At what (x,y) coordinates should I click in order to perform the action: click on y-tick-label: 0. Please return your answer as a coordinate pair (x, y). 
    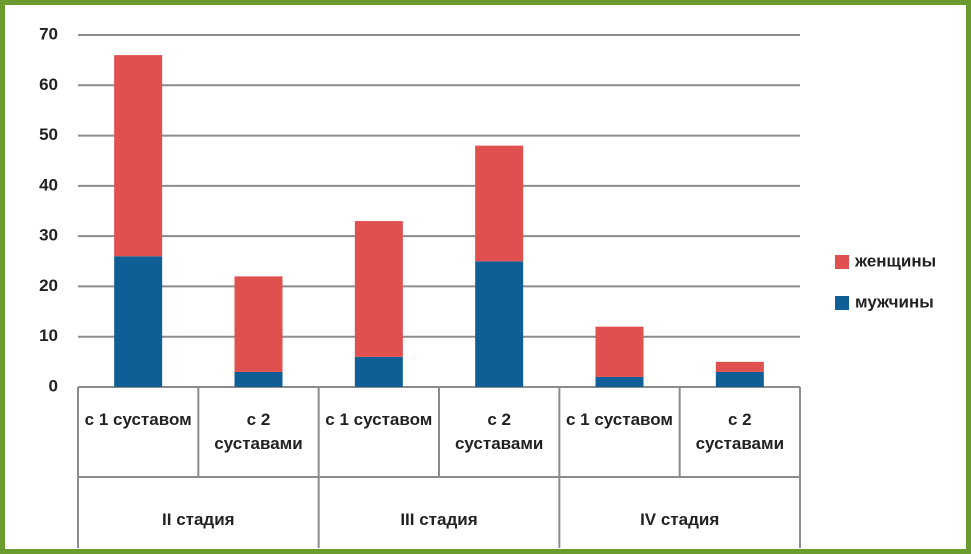
    Looking at the image, I should click on (53, 385).